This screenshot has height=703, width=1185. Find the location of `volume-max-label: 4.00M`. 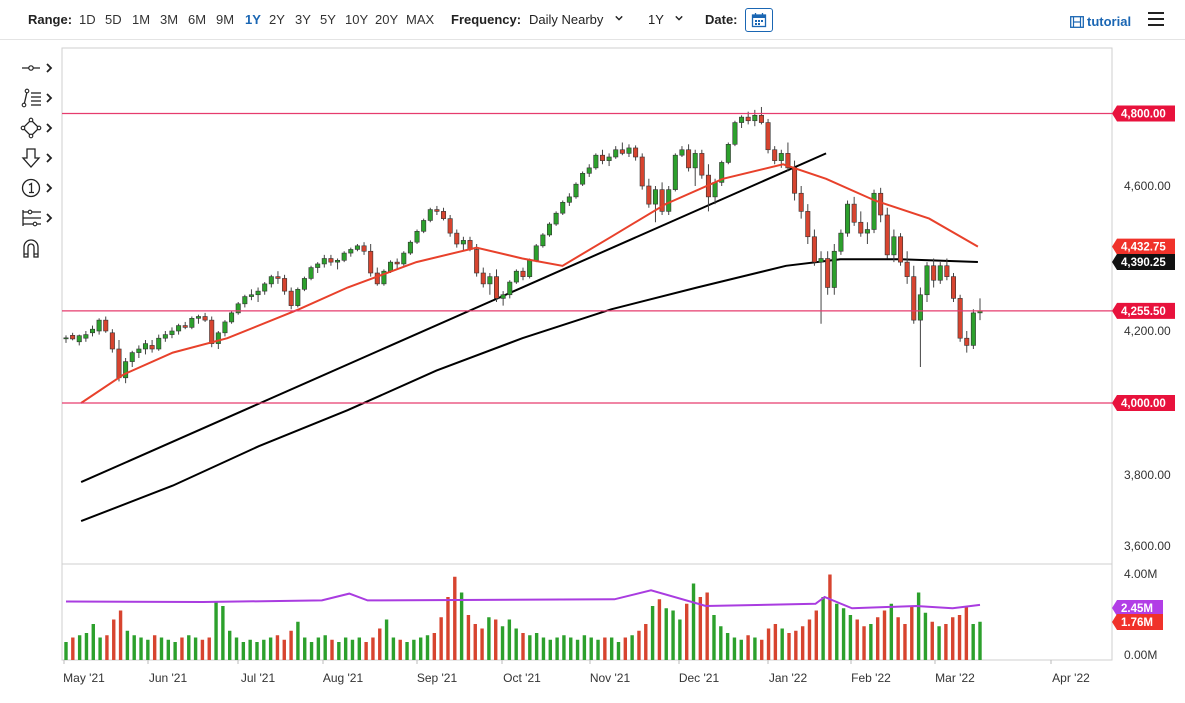

volume-max-label: 4.00M is located at coordinates (1140, 574).